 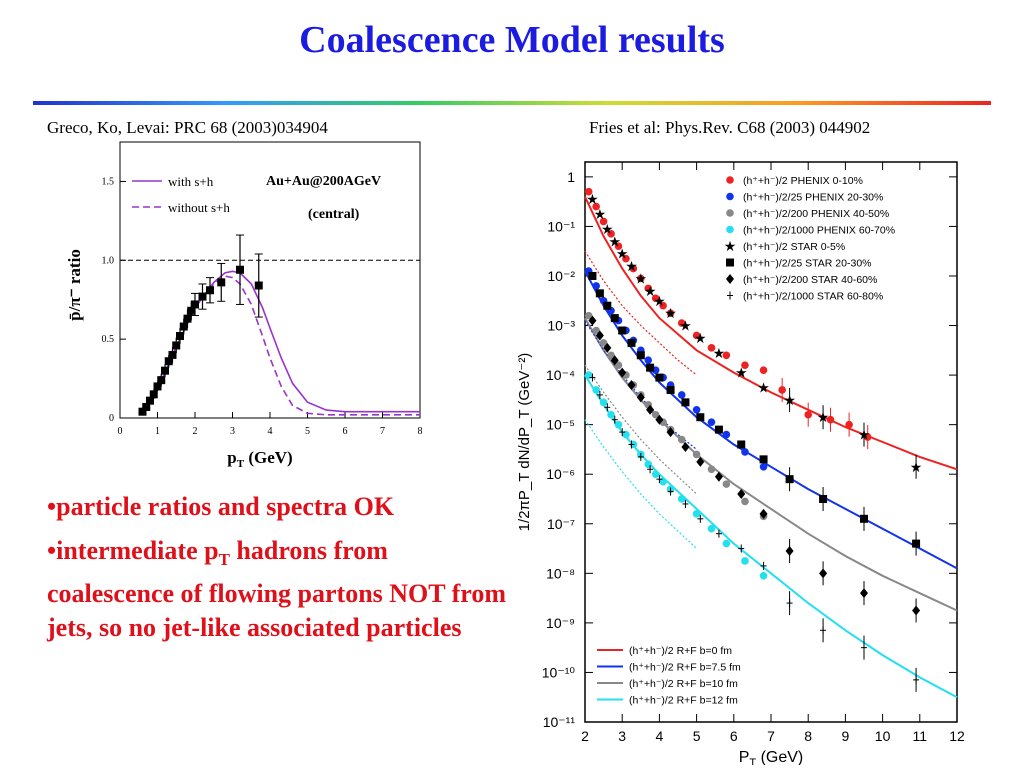 What do you see at coordinates (730, 127) in the screenshot?
I see `reference-right: Fries et al: Phys.Rev. C68 (2003) 044902` at bounding box center [730, 127].